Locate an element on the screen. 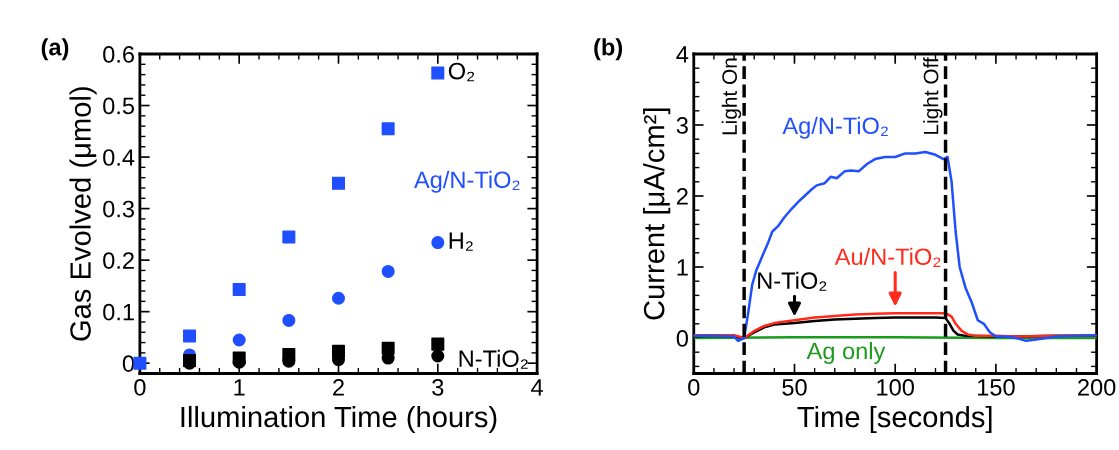 The image size is (1119, 450). x-tick-label: 200 is located at coordinates (1097, 387).